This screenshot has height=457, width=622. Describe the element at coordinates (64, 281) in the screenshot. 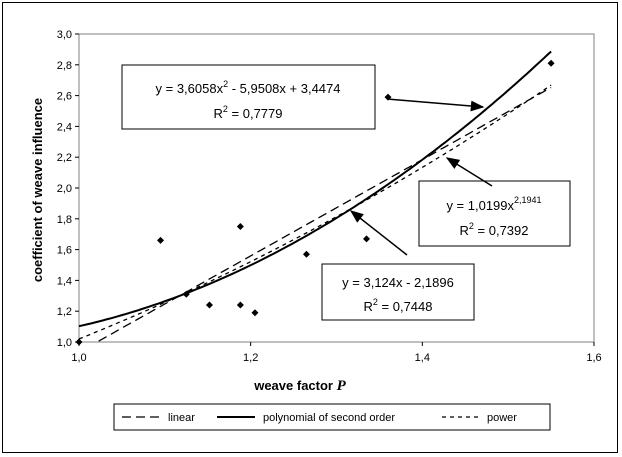

I see `y-tick-label: 1,4` at that location.